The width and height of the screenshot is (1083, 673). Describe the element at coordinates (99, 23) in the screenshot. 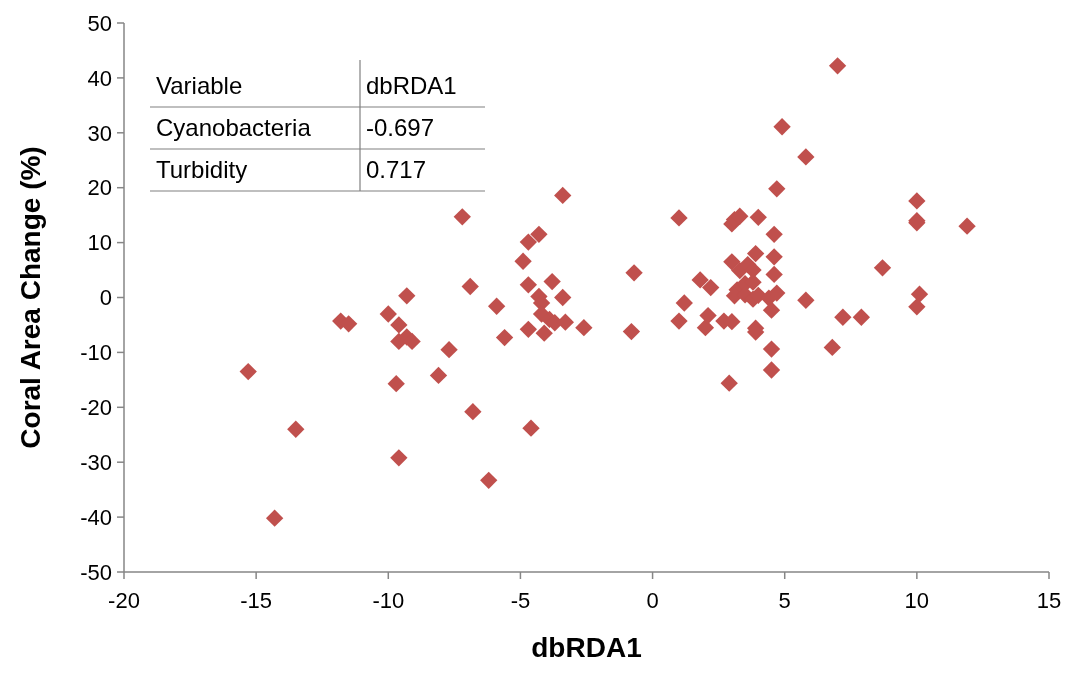

I see `y-tick-label: 50` at that location.